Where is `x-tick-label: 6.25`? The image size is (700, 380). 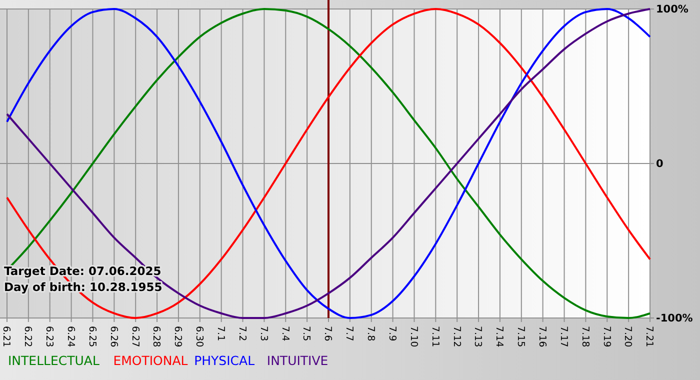 x-tick-label: 6.25 is located at coordinates (92, 337).